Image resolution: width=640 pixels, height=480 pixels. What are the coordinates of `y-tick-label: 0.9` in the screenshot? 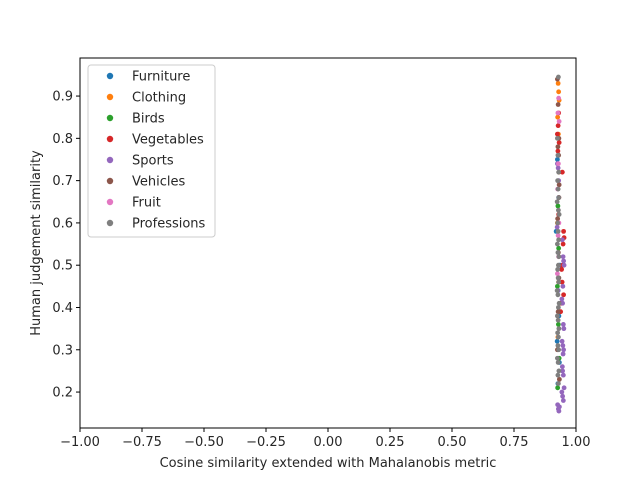 It's located at (62, 97).